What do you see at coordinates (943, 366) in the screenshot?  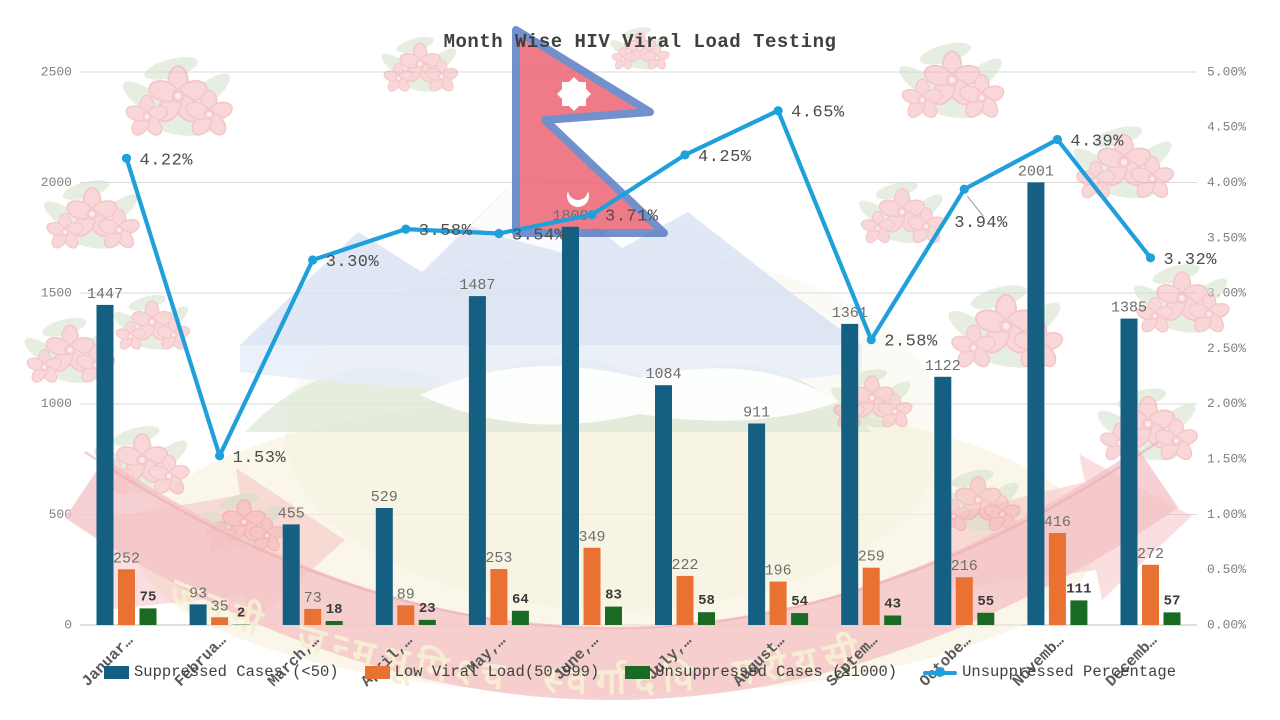 I see `bar-label: 1122` at bounding box center [943, 366].